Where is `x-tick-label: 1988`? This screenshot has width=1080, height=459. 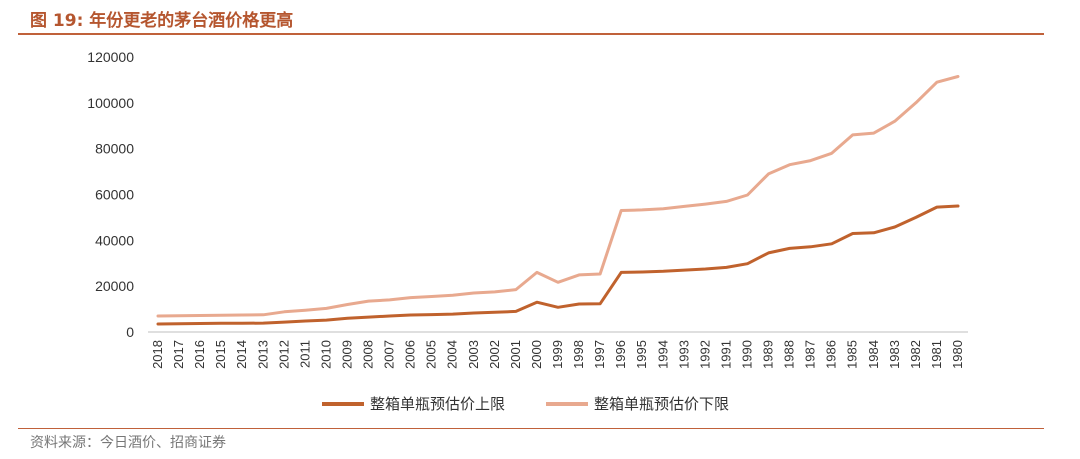
x-tick-label: 1988 is located at coordinates (789, 354).